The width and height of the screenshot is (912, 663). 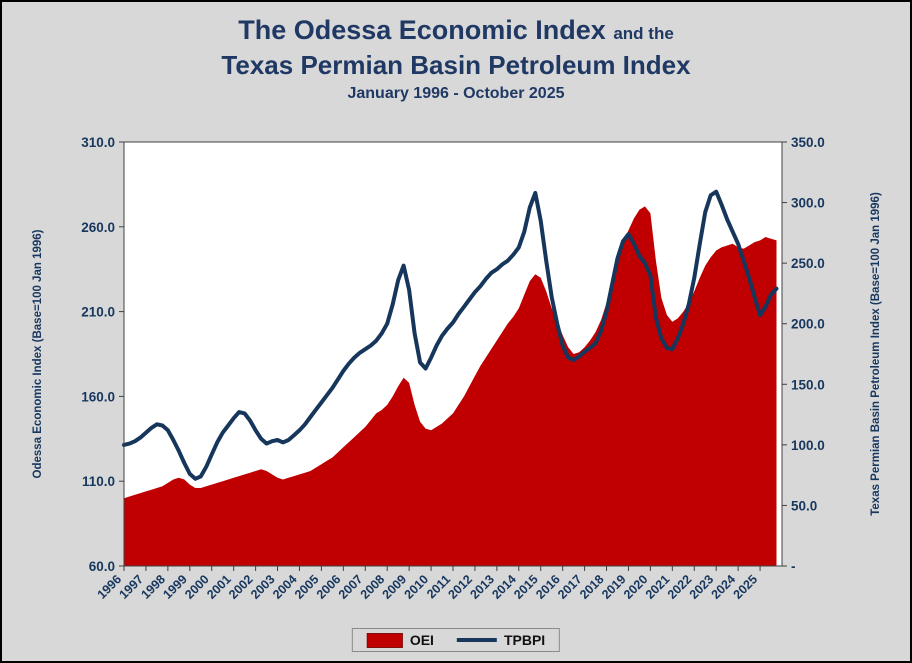 What do you see at coordinates (307, 587) in the screenshot?
I see `x-axis-tick-label: 2005` at bounding box center [307, 587].